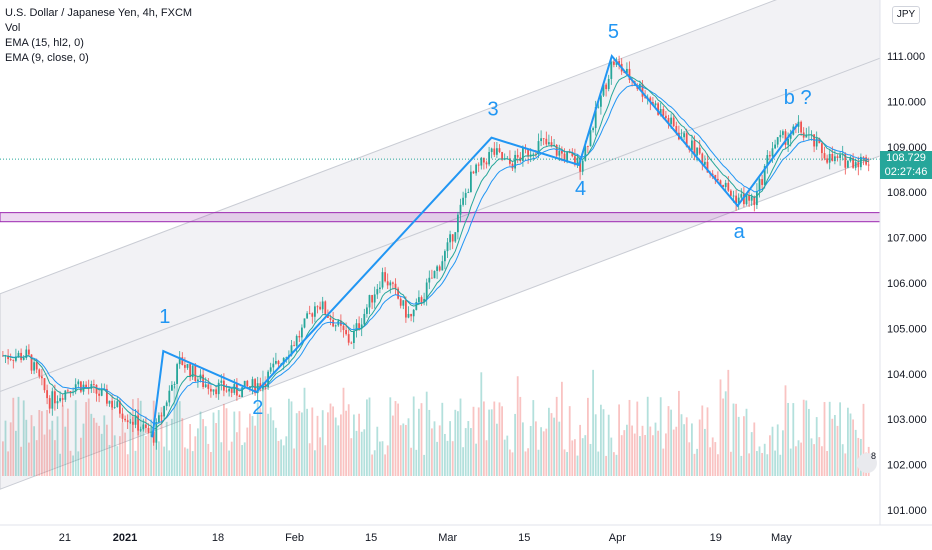 This screenshot has width=932, height=550. I want to click on legend-ema-15: EMA (15, hl2, 0), so click(44, 43).